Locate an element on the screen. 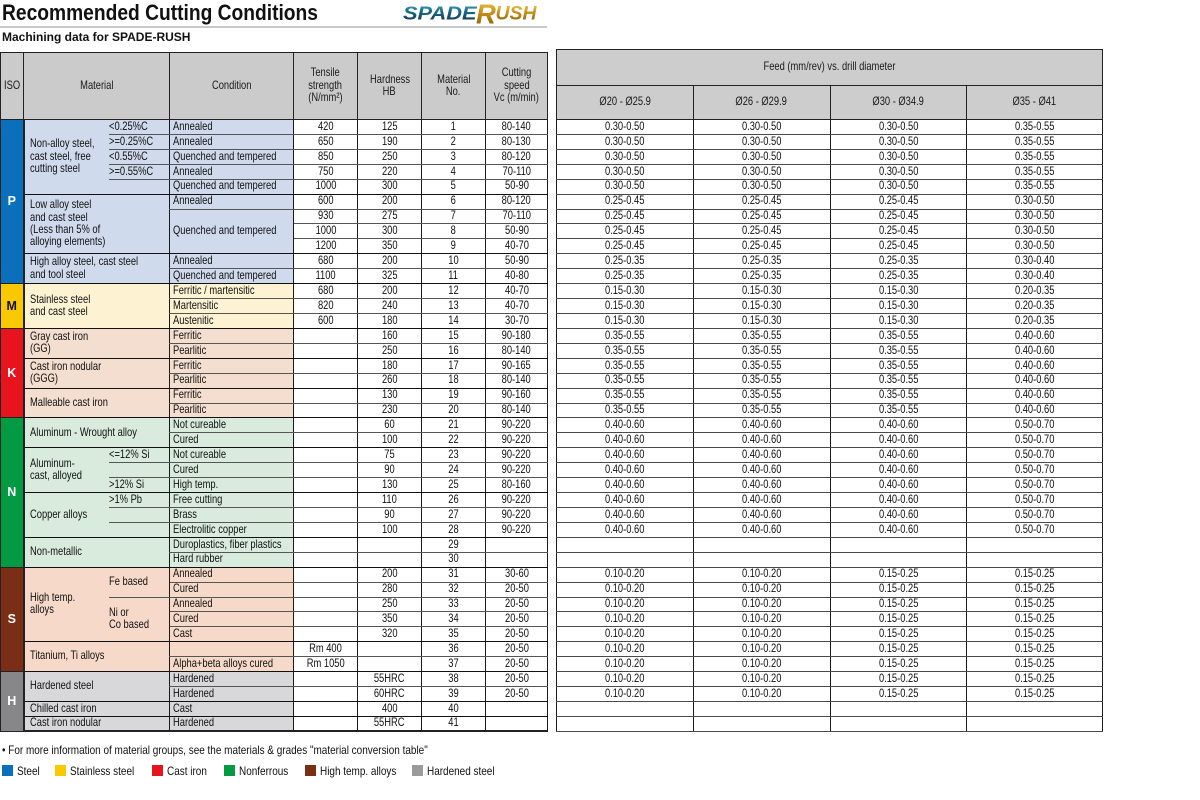  svg-text: SPADE is located at coordinates (440, 12).